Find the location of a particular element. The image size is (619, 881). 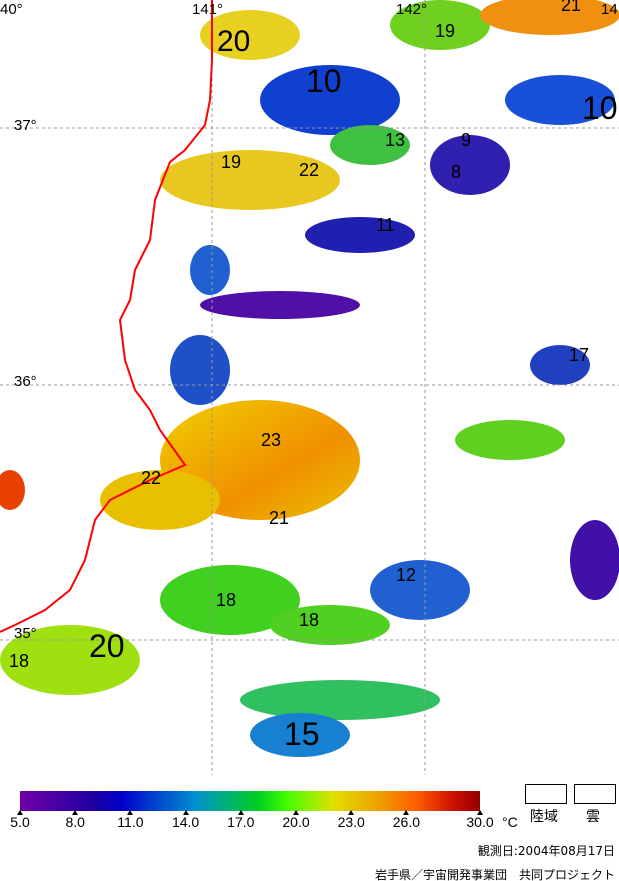

scale-tick-label: 14.0 is located at coordinates (185, 822).